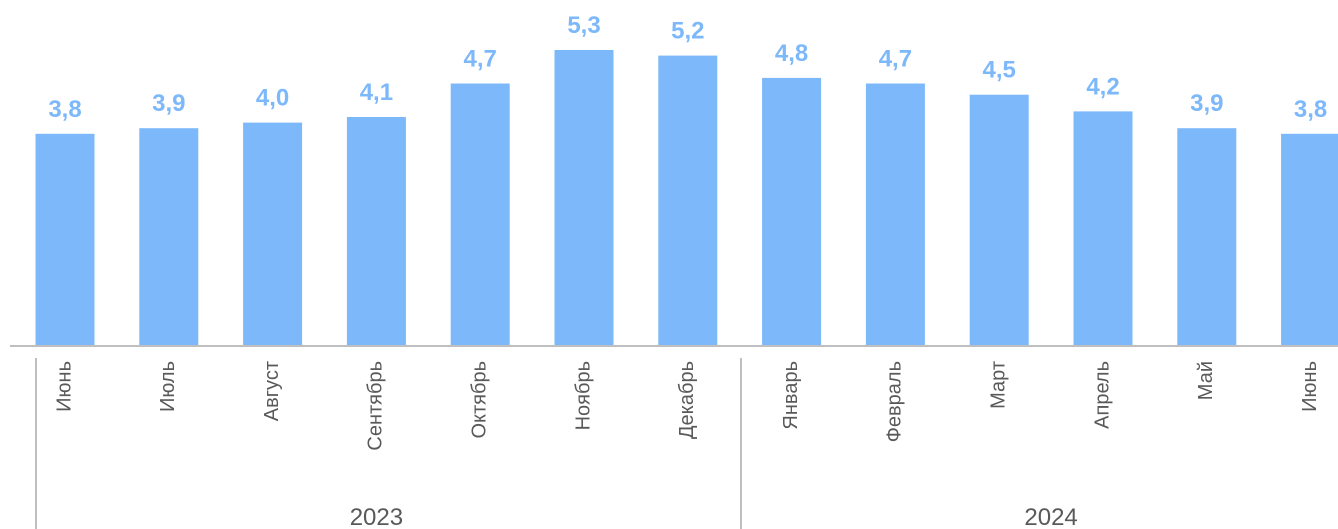 This screenshot has height=529, width=1338. Describe the element at coordinates (272, 98) in the screenshot. I see `value-label-3: 4,0` at that location.